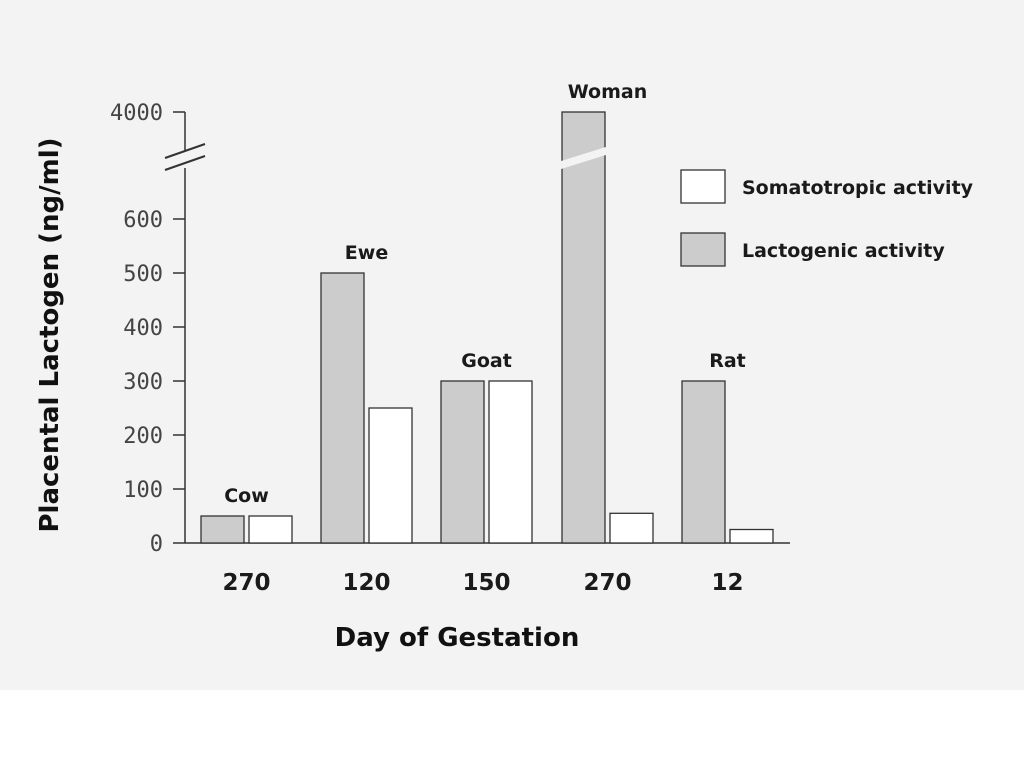 This screenshot has height=768, width=1024. I want to click on legend-label: Somatotropic activity, so click(858, 188).